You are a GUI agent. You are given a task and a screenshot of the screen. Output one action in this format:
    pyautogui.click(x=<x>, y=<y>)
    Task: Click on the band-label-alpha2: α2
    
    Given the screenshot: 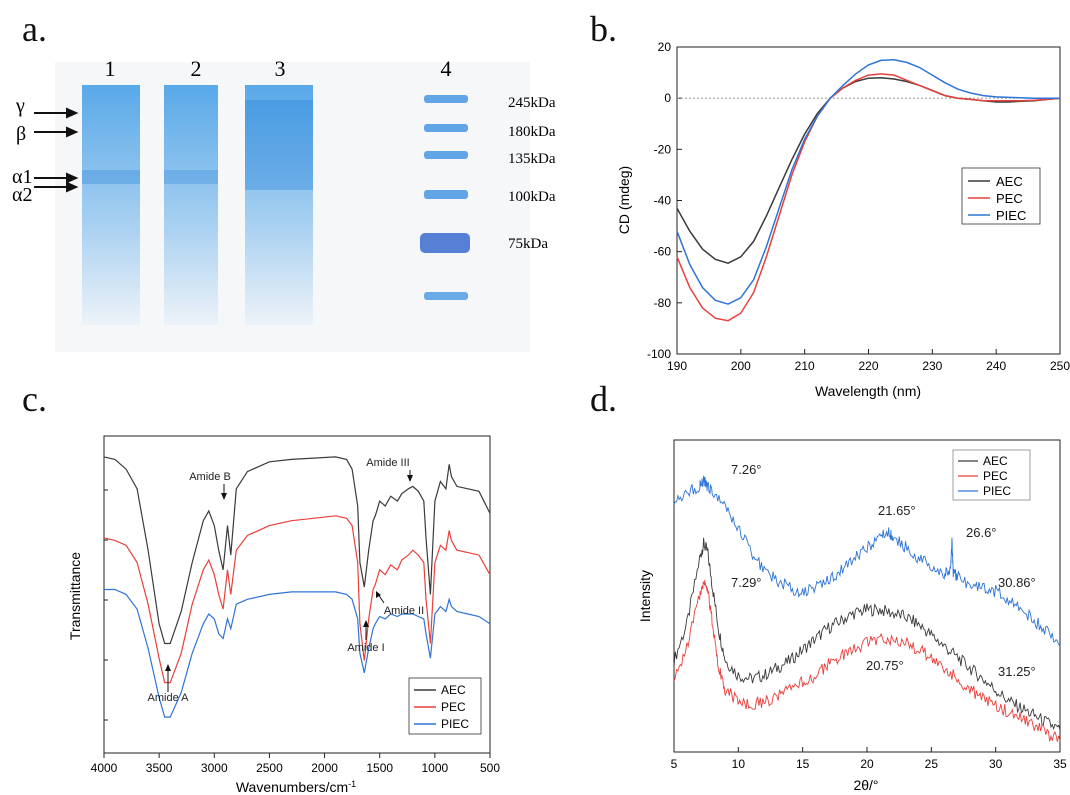 What is the action you would take?
    pyautogui.click(x=22, y=195)
    